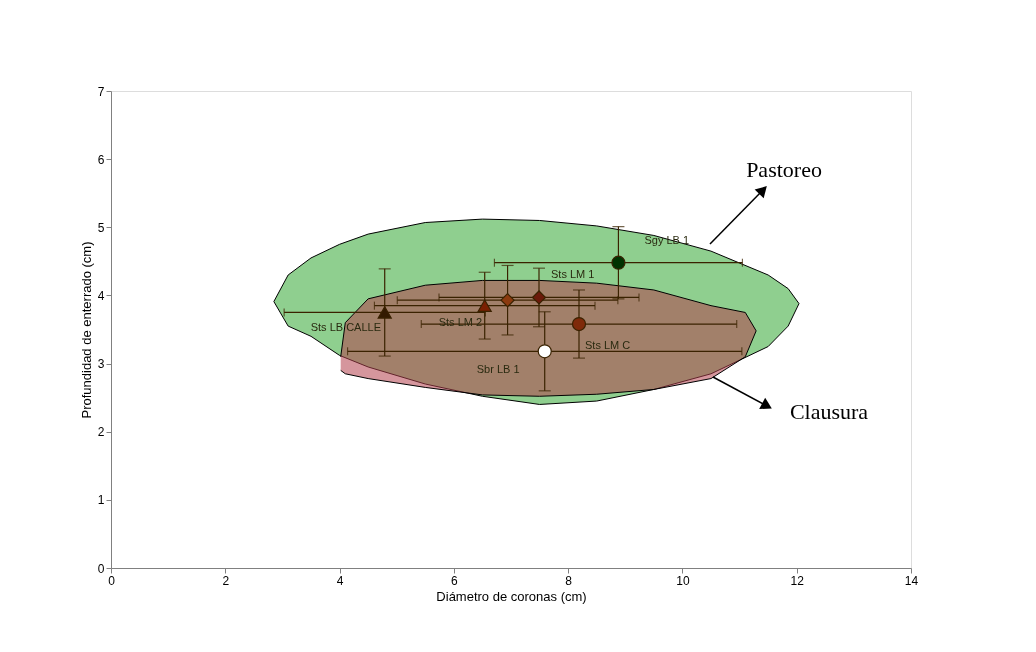  Describe the element at coordinates (829, 411) in the screenshot. I see `annotation: Clausura` at that location.